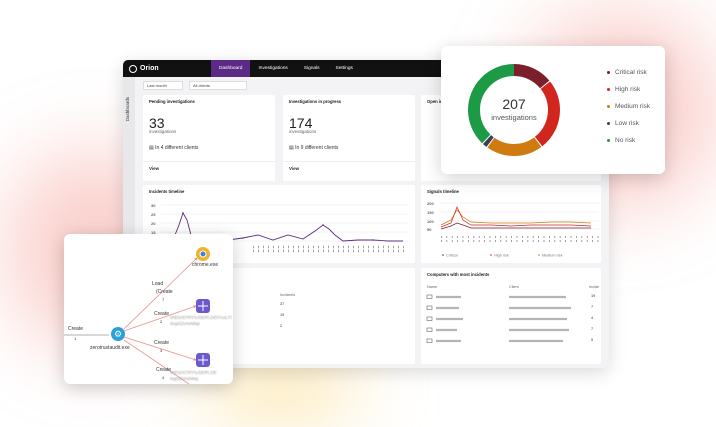  Describe the element at coordinates (163, 85) in the screenshot. I see `period-select: Last month` at that location.